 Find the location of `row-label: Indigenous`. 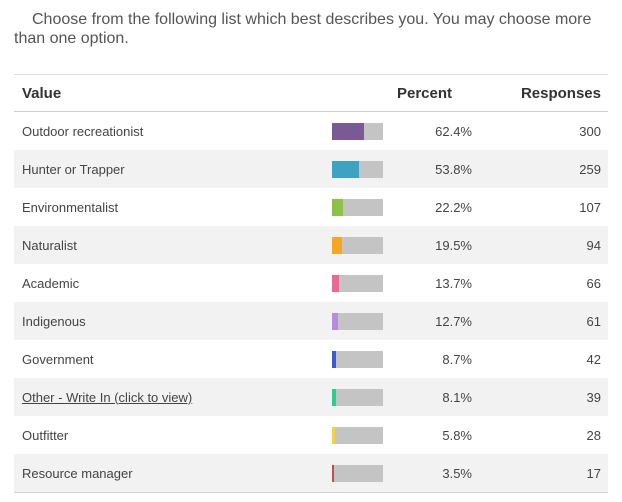

row-label: Indigenous is located at coordinates (54, 321).